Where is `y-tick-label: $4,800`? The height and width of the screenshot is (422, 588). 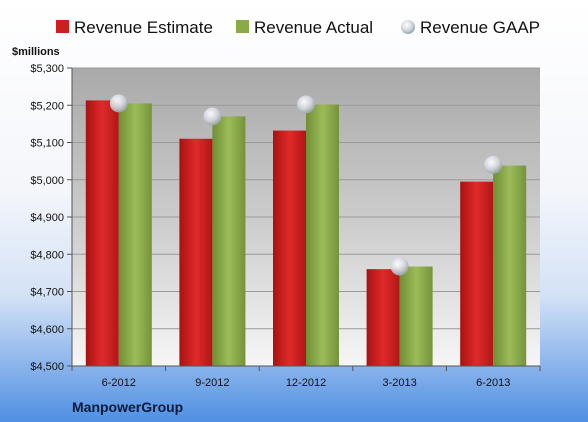 y-tick-label: $4,800 is located at coordinates (47, 255).